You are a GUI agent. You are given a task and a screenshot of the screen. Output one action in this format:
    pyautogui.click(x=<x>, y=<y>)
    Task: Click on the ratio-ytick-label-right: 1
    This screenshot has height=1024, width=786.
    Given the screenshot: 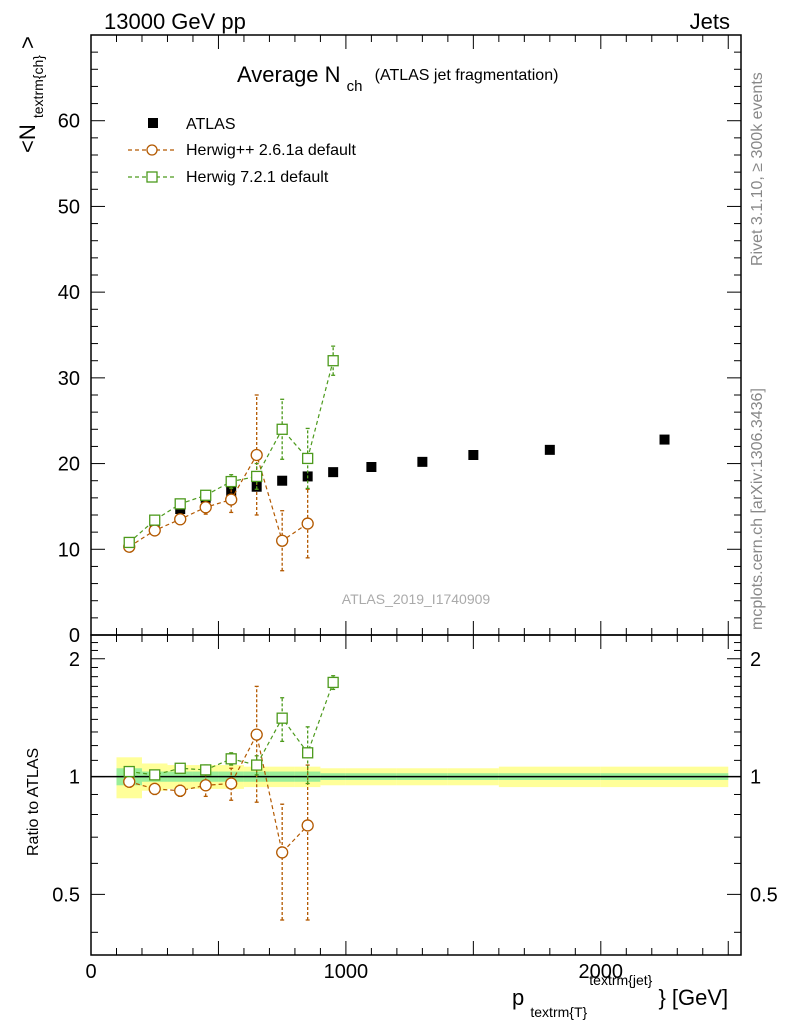 What is the action you would take?
    pyautogui.click(x=755, y=778)
    